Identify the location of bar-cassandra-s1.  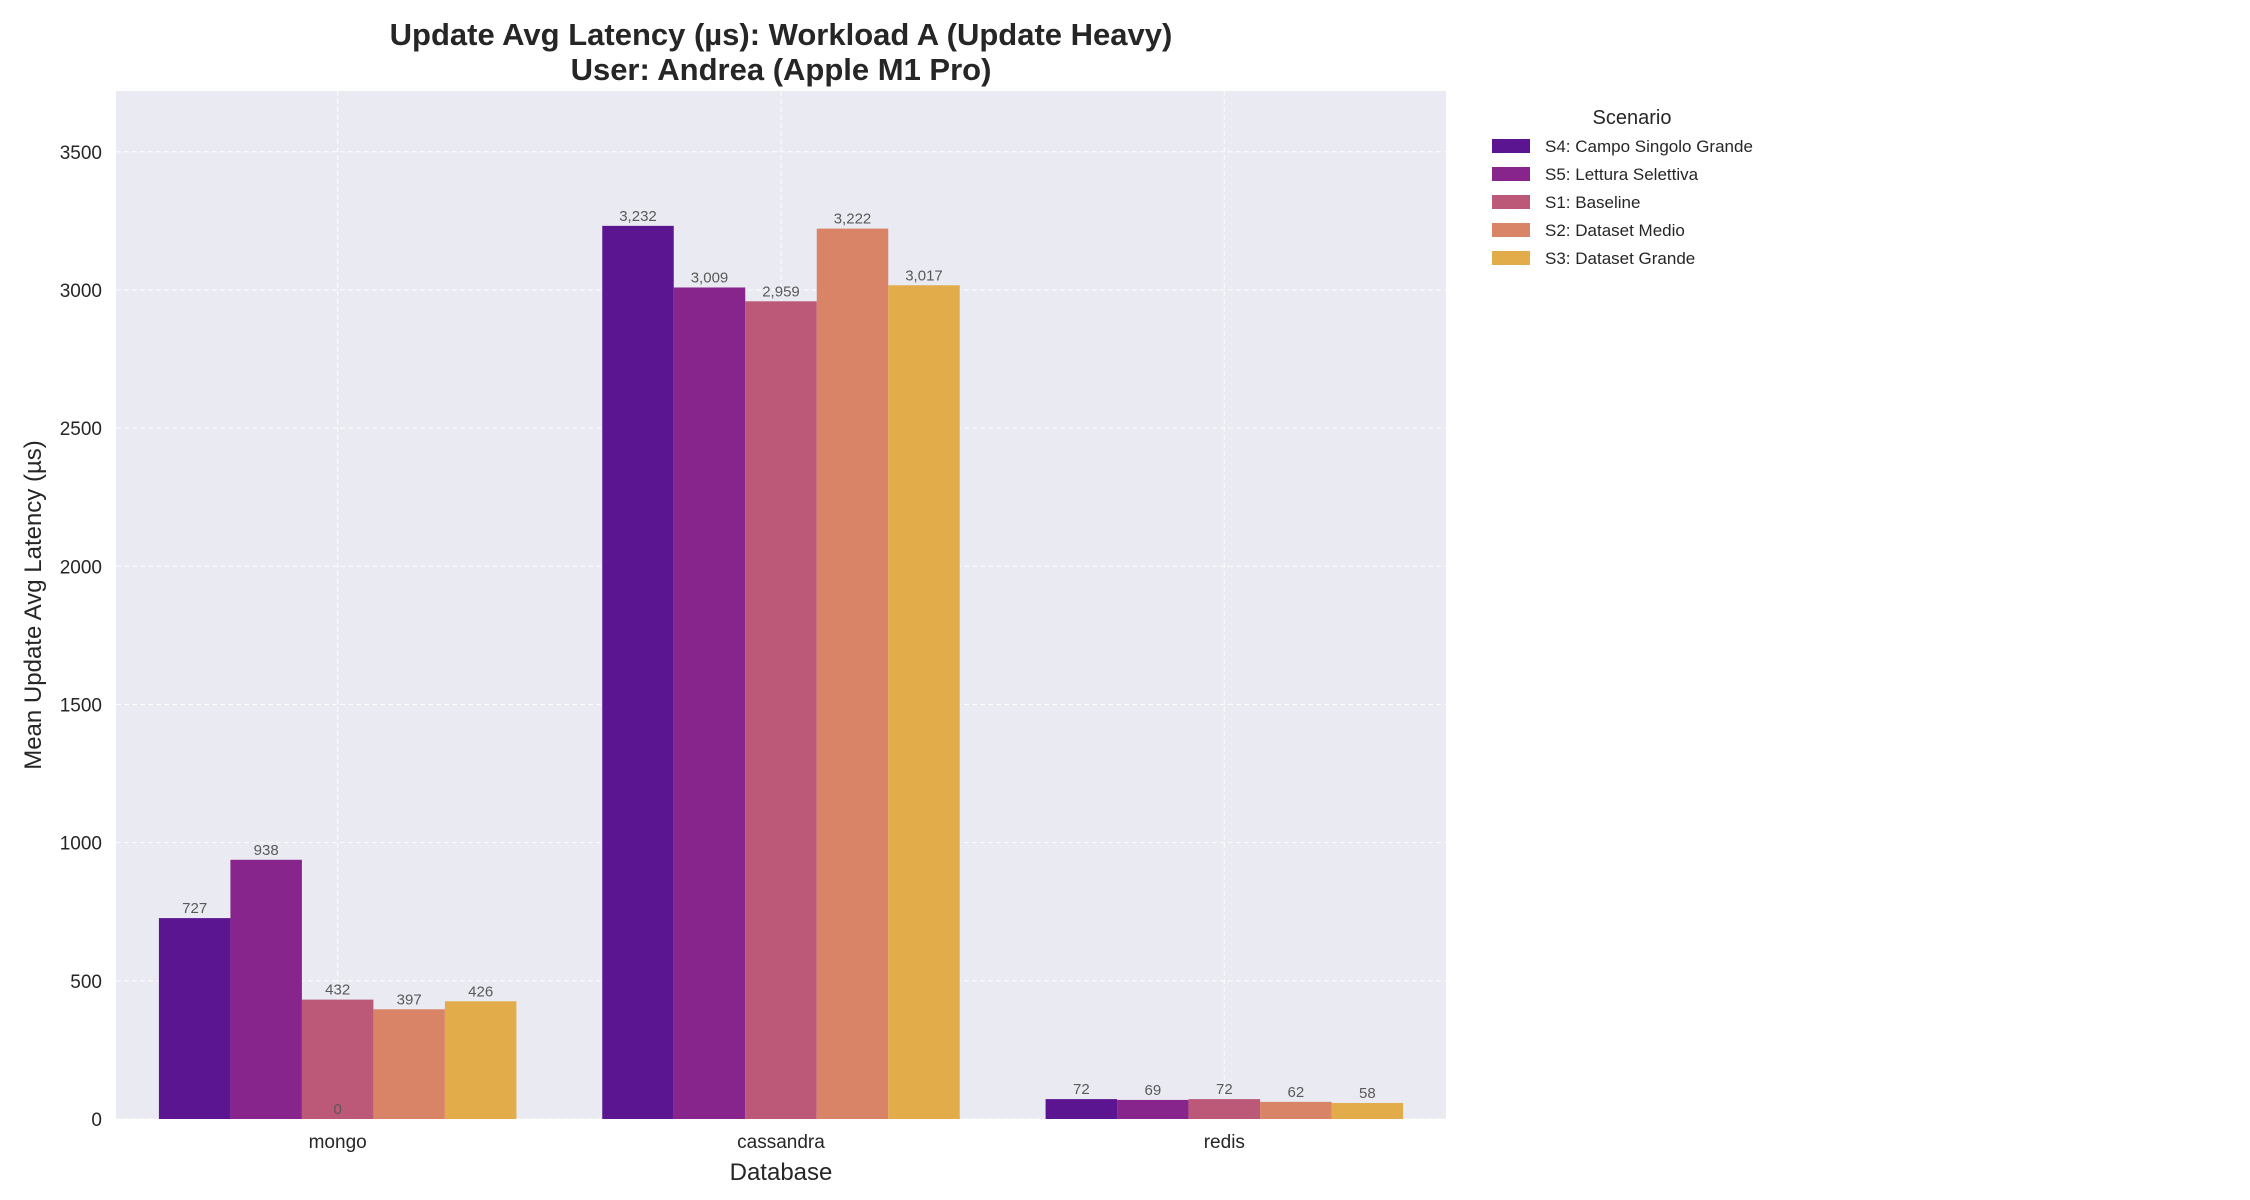
(638, 672).